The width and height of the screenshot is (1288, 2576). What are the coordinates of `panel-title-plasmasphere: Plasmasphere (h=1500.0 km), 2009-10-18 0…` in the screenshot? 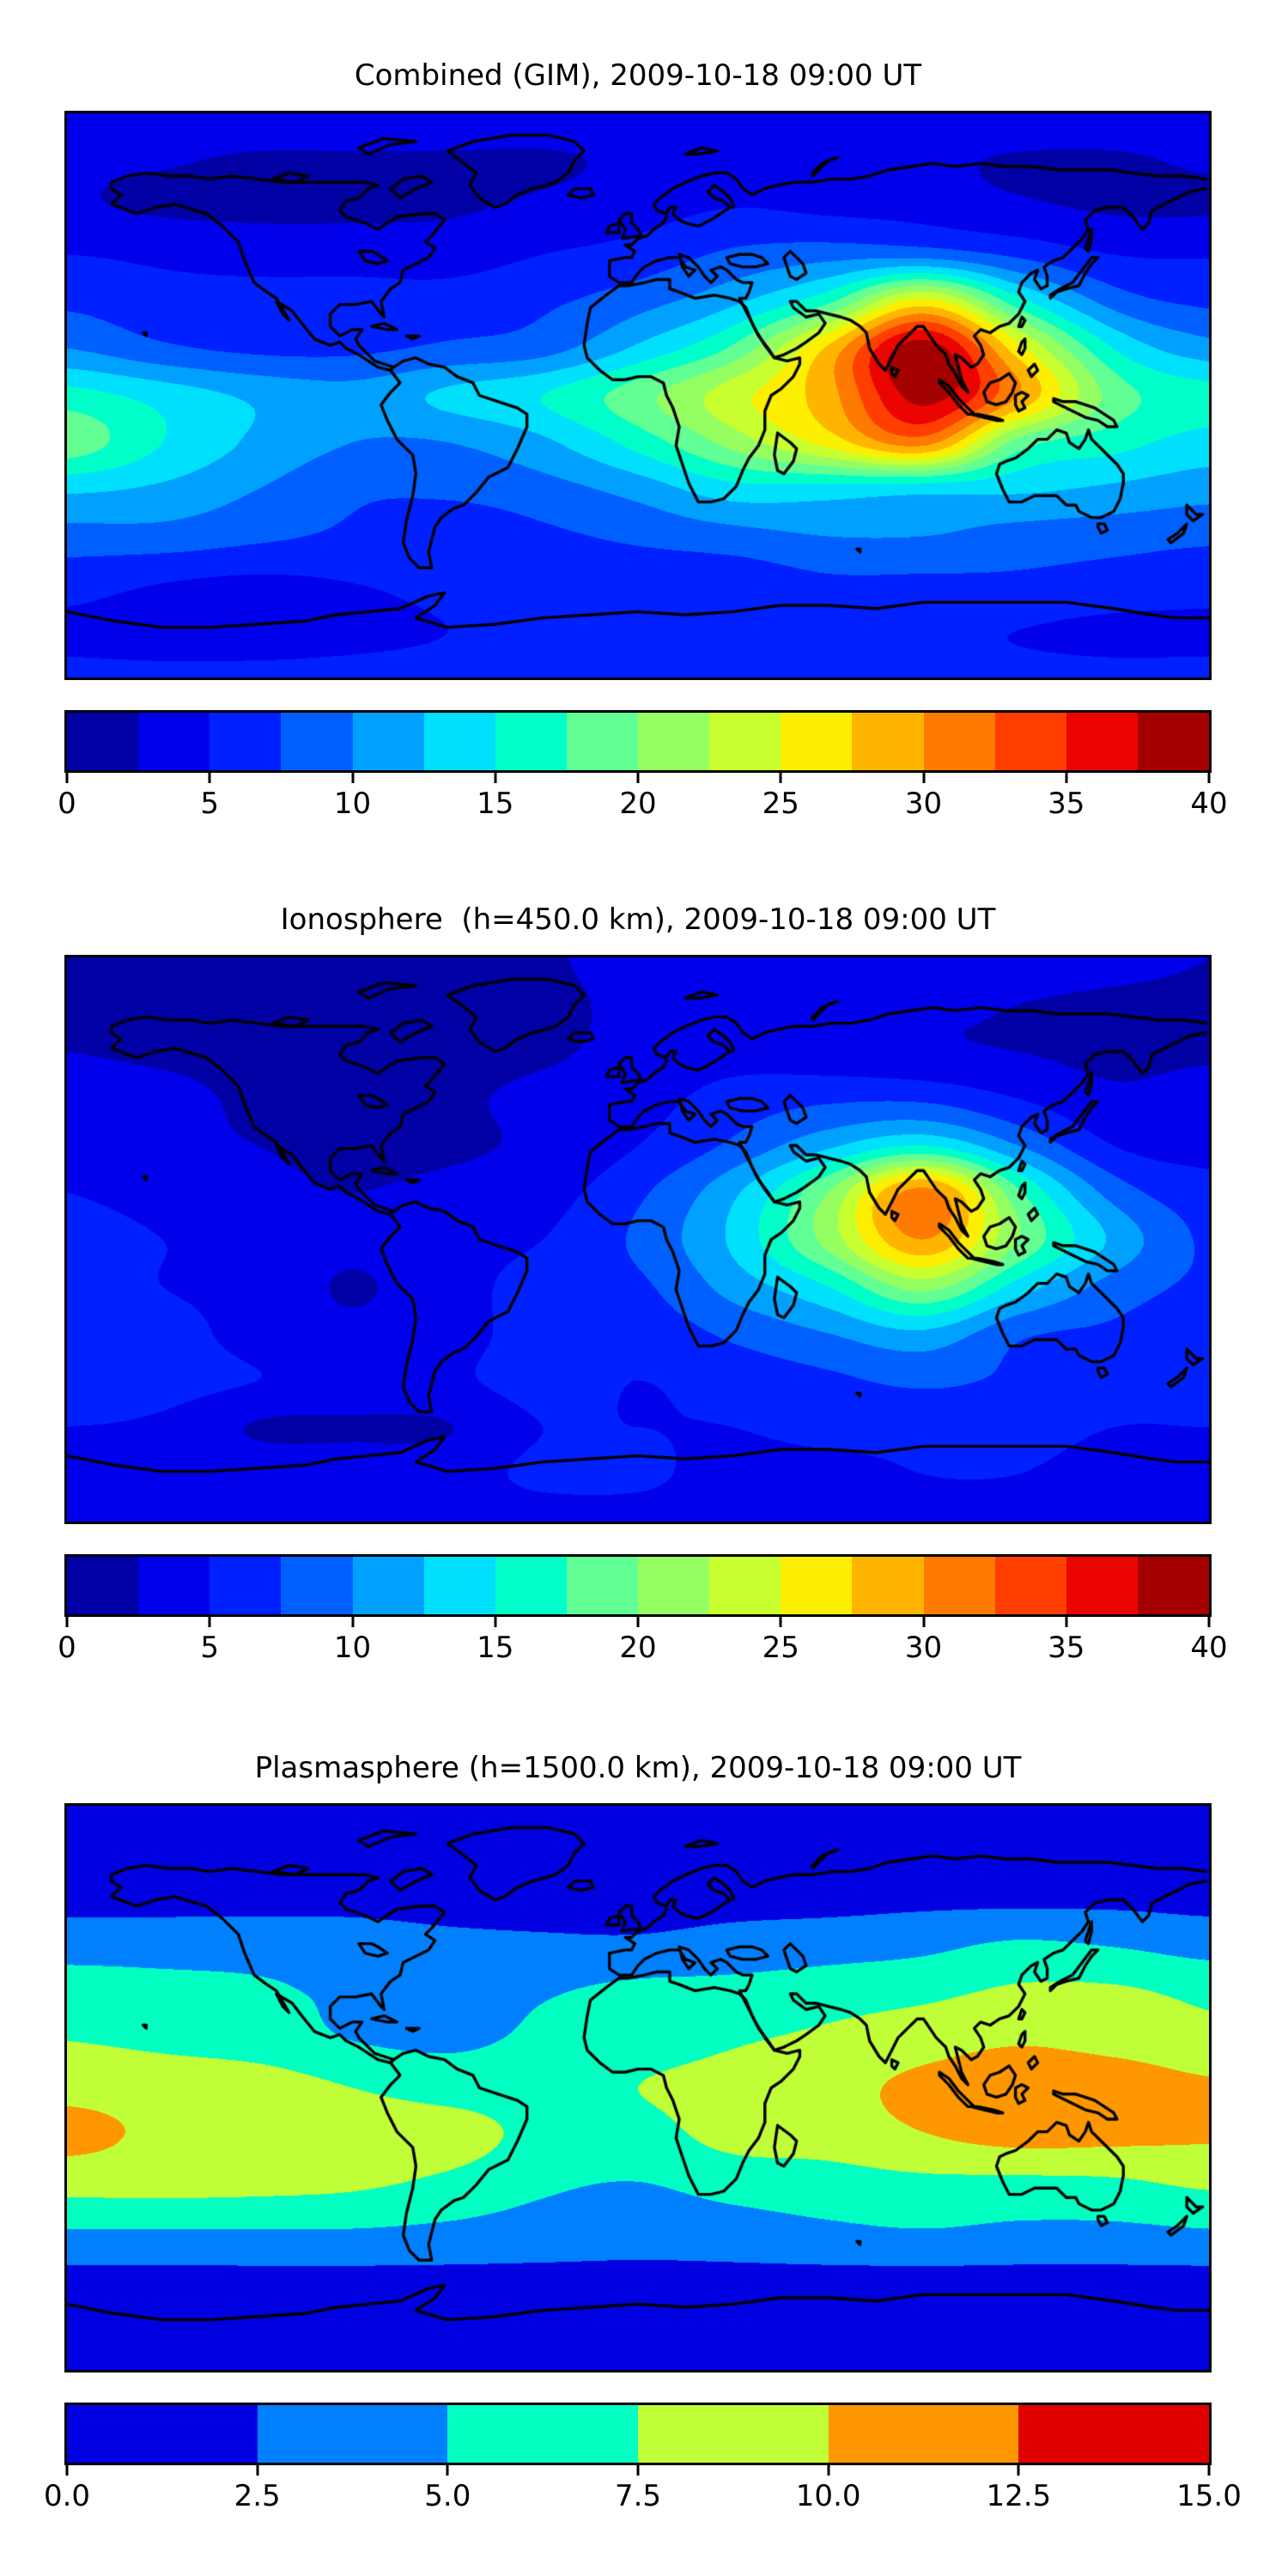 It's located at (638, 1768).